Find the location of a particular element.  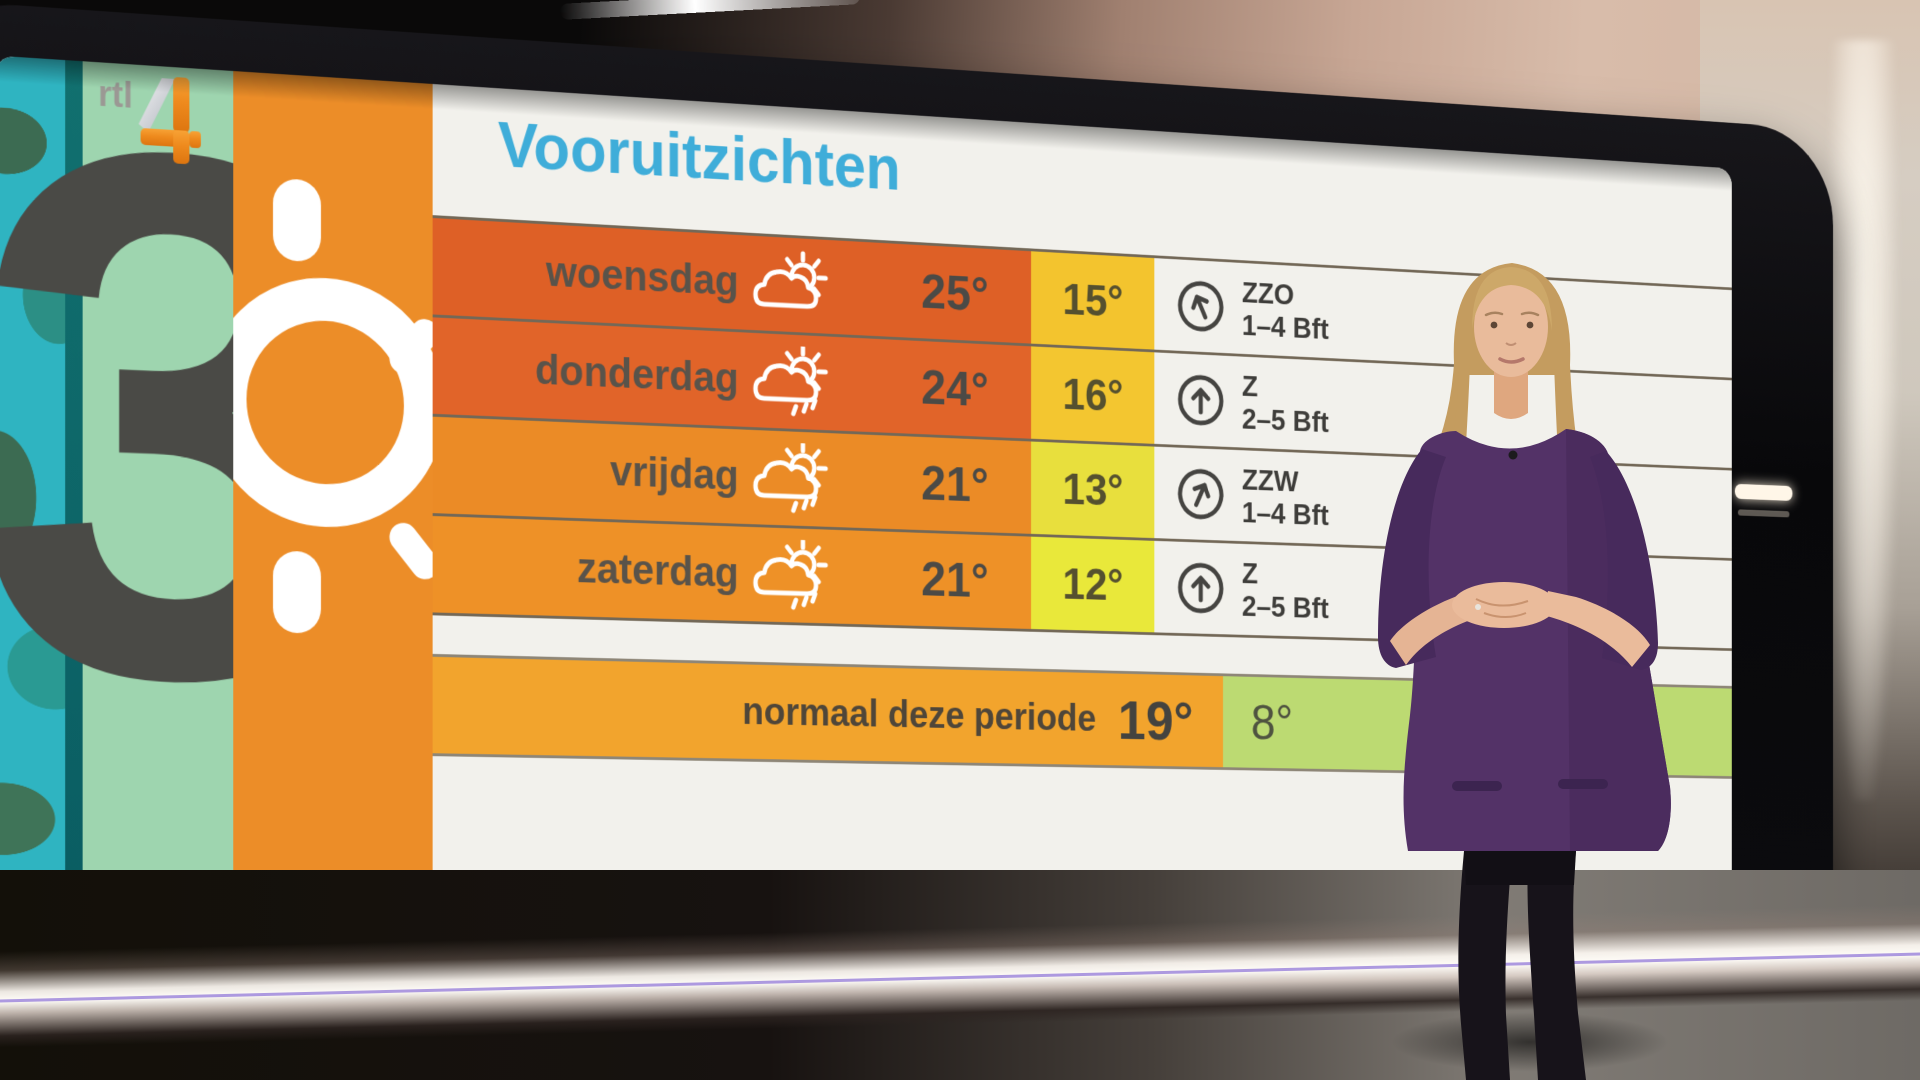

normal-high-cell: normaal deze periode 19° is located at coordinates (828, 712).